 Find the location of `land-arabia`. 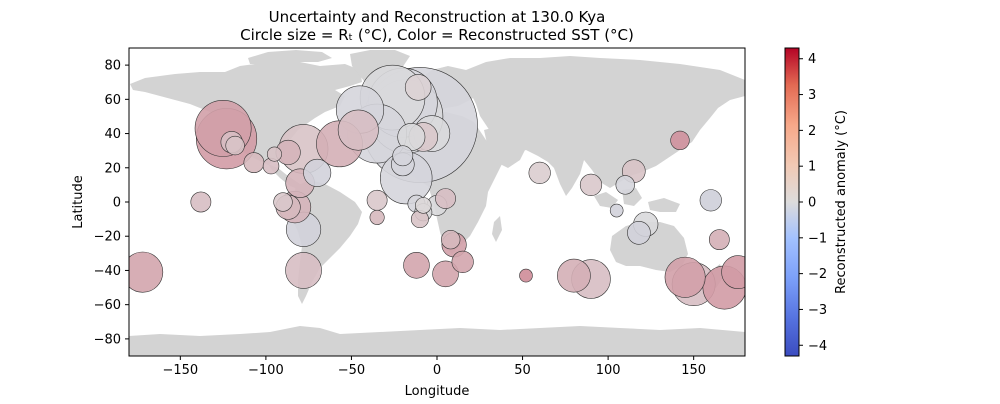

land-arabia is located at coordinates (505, 147).